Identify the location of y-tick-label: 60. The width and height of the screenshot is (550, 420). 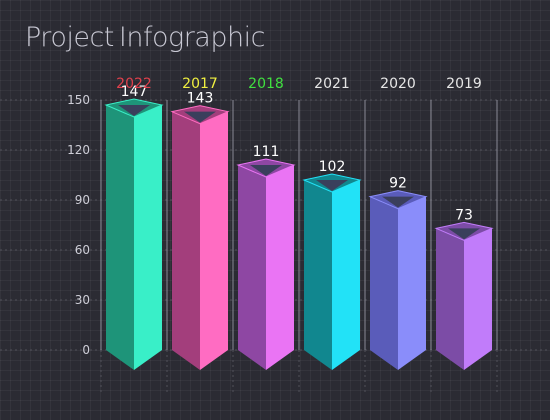
(82, 250).